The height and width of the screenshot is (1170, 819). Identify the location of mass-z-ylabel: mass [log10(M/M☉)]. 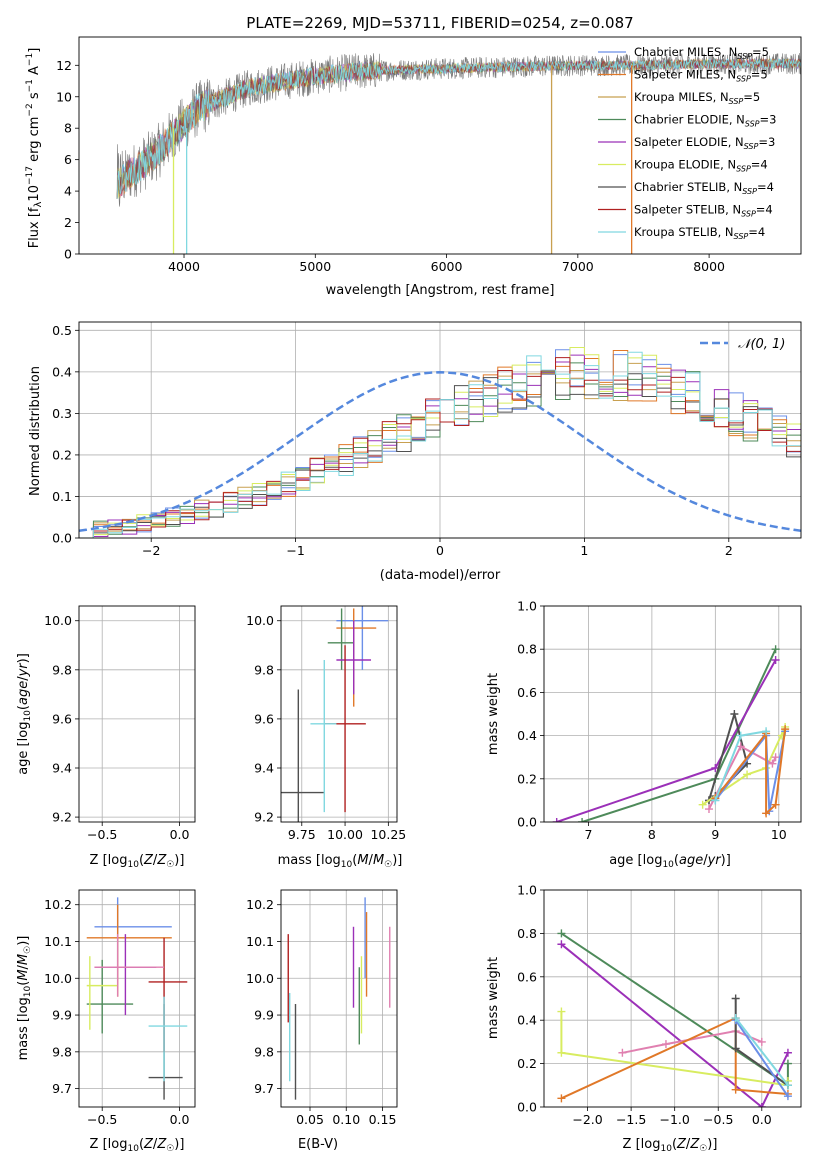
(24, 998).